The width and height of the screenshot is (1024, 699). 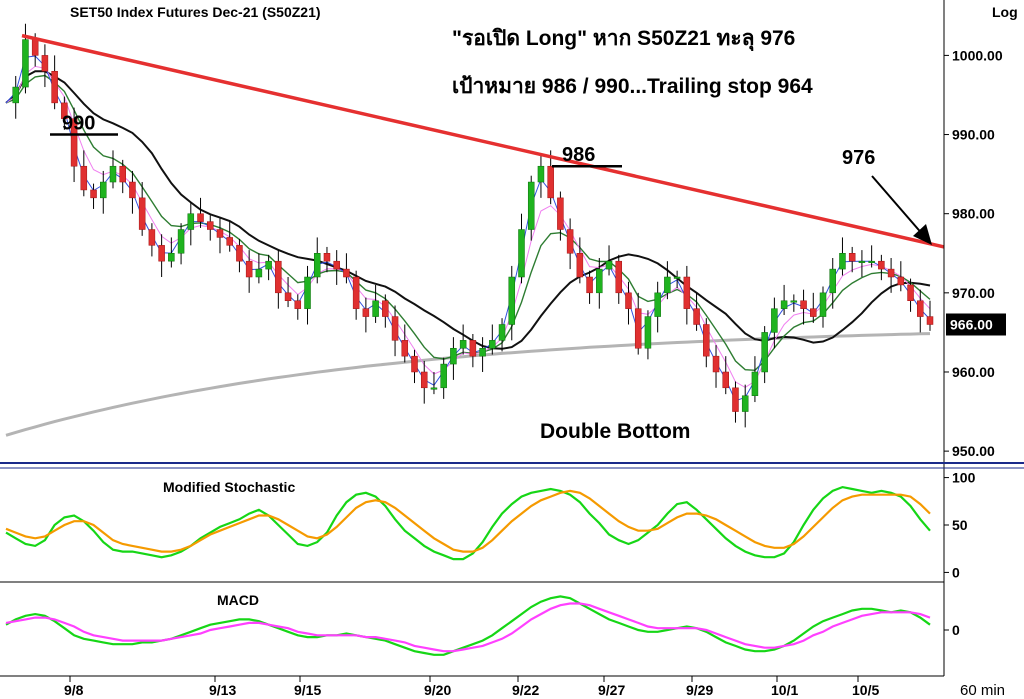 I want to click on price-tick-label: 1000.00, so click(x=977, y=55).